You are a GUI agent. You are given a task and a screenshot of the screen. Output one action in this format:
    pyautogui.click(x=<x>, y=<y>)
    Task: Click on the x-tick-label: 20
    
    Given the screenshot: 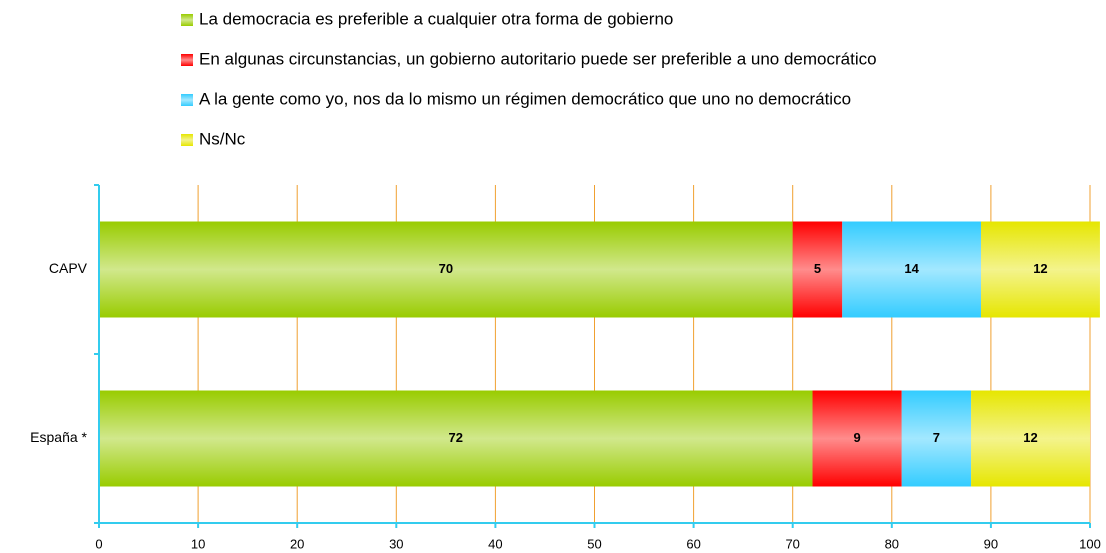 What is the action you would take?
    pyautogui.click(x=297, y=543)
    